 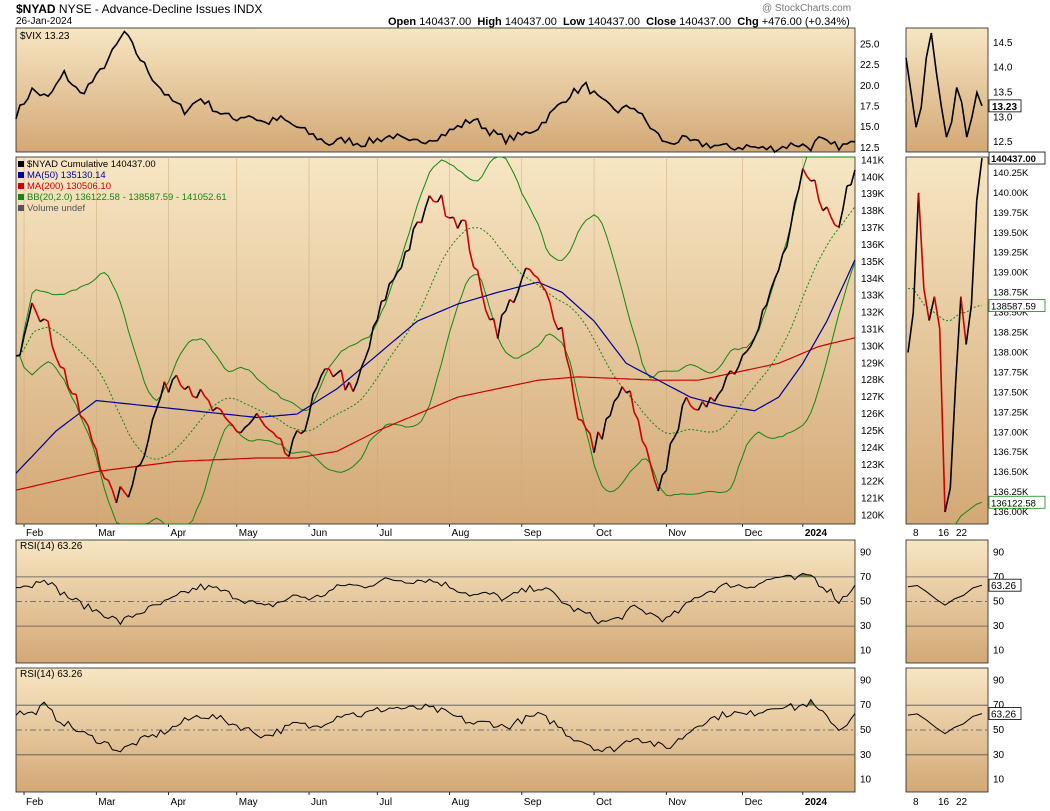 What do you see at coordinates (604, 802) in the screenshot?
I see `x-tick-label: Oct` at bounding box center [604, 802].